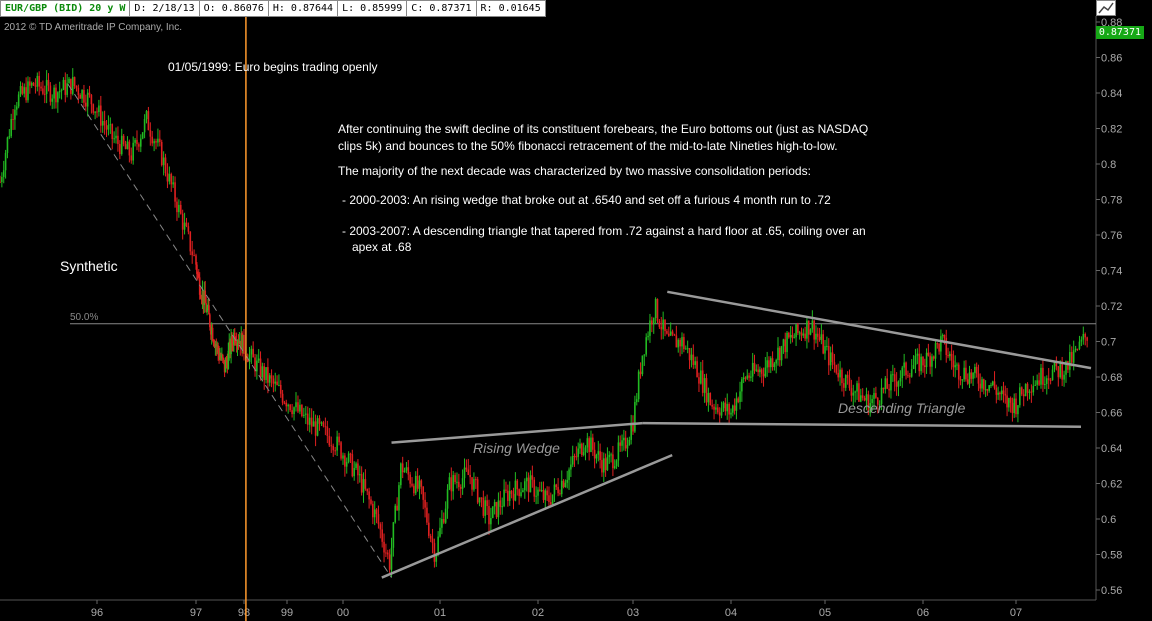 The width and height of the screenshot is (1152, 621). Describe the element at coordinates (1106, 8) in the screenshot. I see `chart-tools-button` at that location.